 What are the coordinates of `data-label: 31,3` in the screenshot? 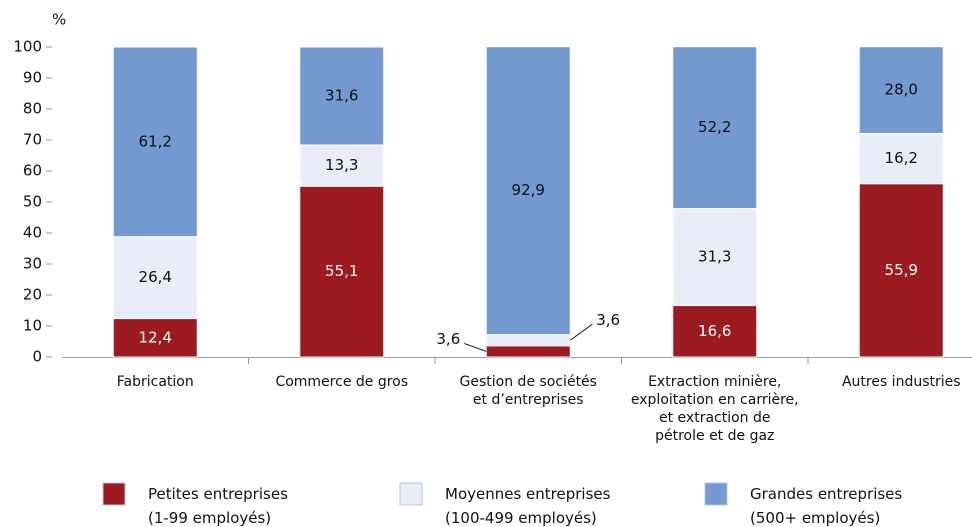 It's located at (714, 257).